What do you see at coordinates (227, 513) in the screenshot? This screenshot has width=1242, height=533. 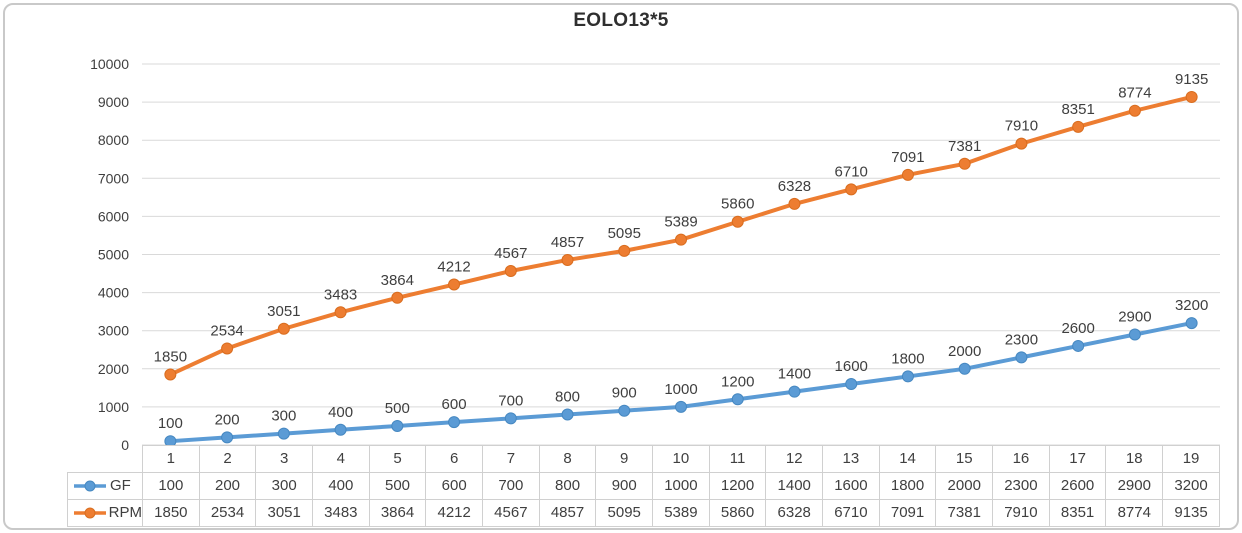 I see `rpm-value-cell: 2534` at bounding box center [227, 513].